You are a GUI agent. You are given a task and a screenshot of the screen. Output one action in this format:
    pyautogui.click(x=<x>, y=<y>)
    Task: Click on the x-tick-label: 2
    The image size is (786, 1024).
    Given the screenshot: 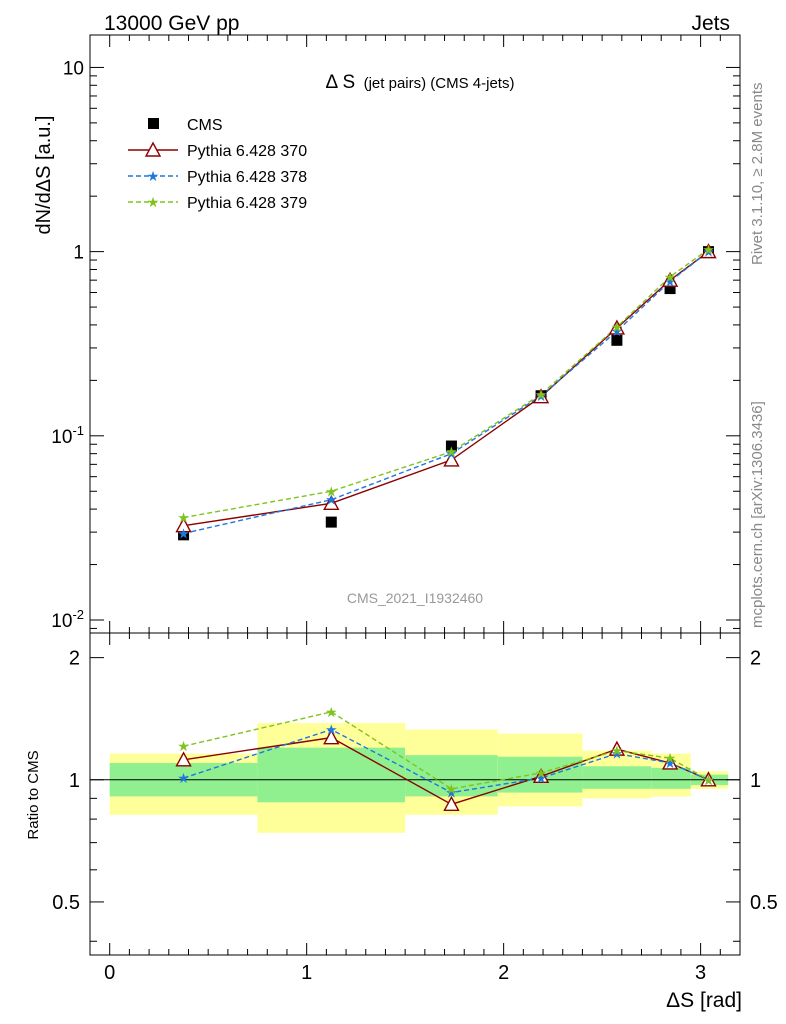 What is the action you would take?
    pyautogui.click(x=503, y=973)
    